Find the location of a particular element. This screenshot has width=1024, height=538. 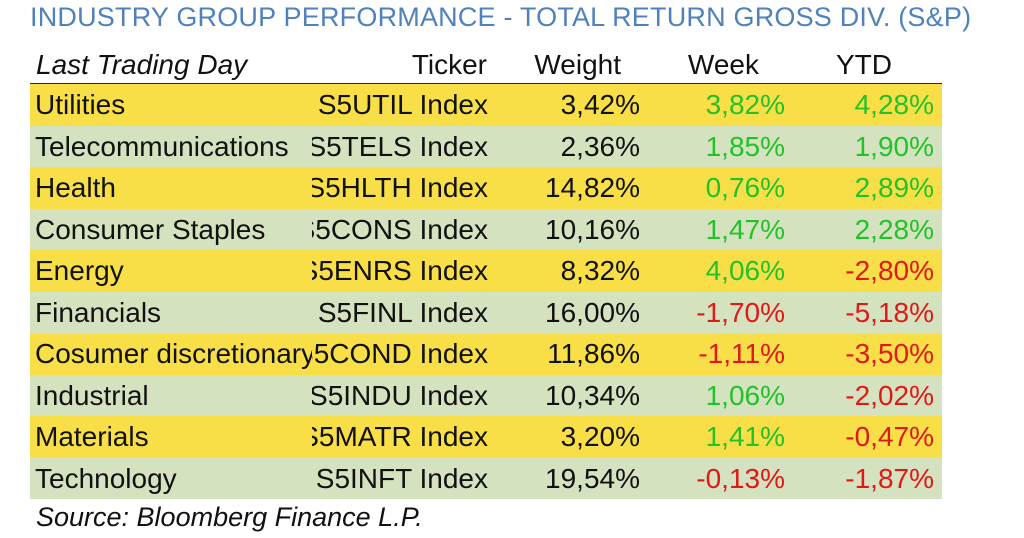

ticker-text: S5TELS Index is located at coordinates (400, 146).